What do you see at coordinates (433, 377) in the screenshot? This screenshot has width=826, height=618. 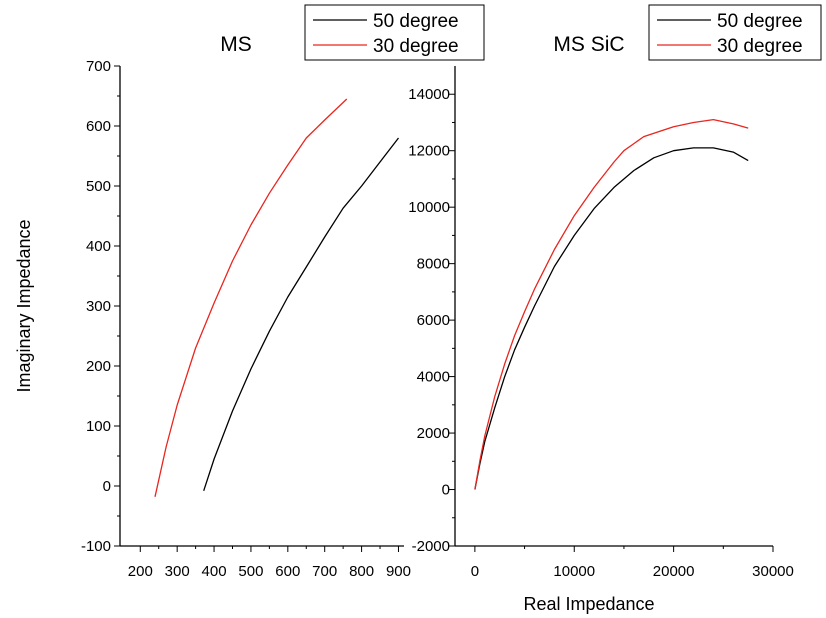 I see `y-tick-label: 4000` at bounding box center [433, 377].